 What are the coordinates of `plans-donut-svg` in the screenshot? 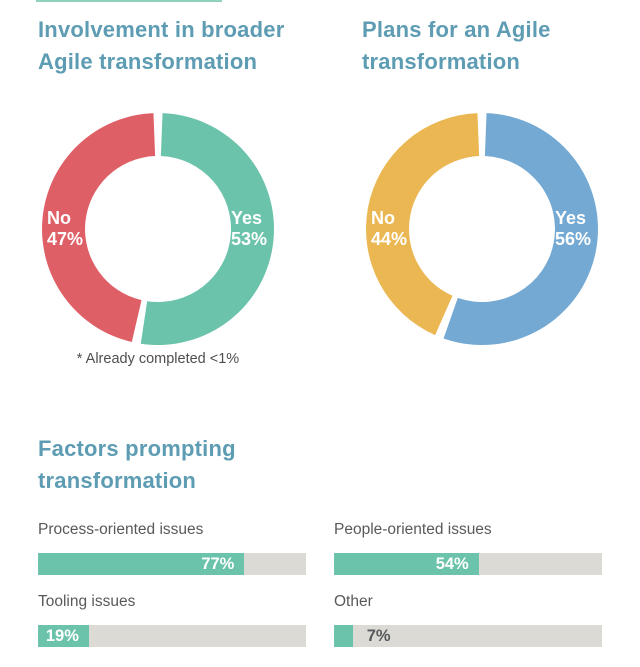 It's located at (482, 229).